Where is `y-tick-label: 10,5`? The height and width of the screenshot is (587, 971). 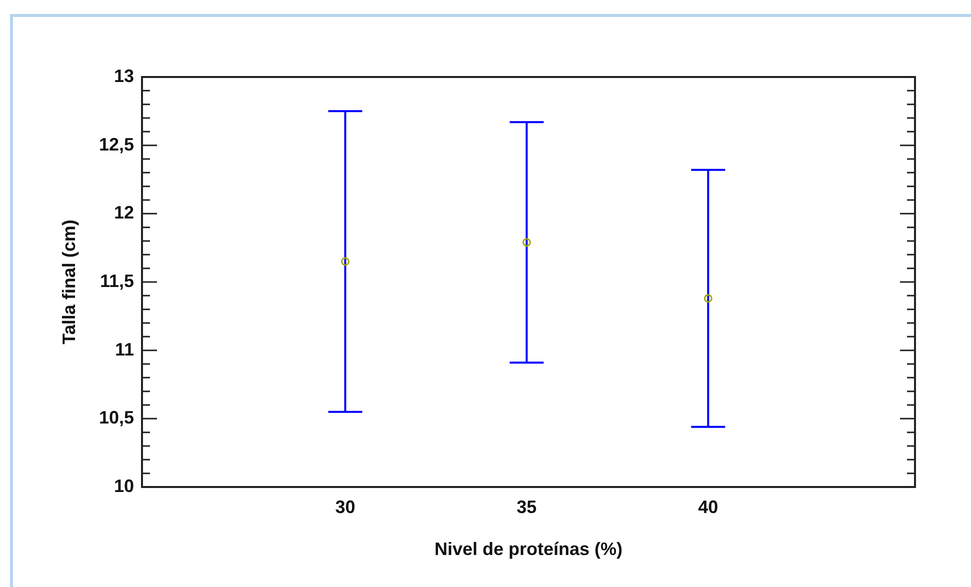
y-tick-label: 10,5 is located at coordinates (116, 418).